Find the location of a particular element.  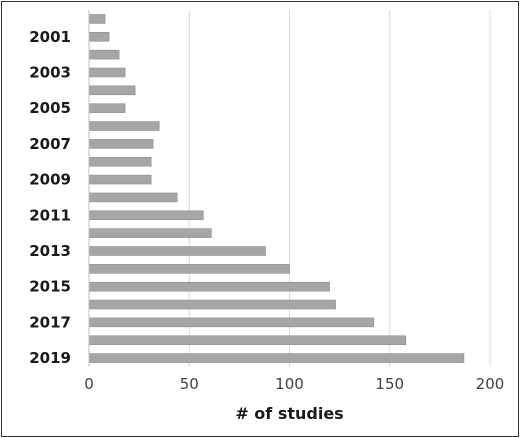

x-axis-title: # of studies is located at coordinates (289, 413).